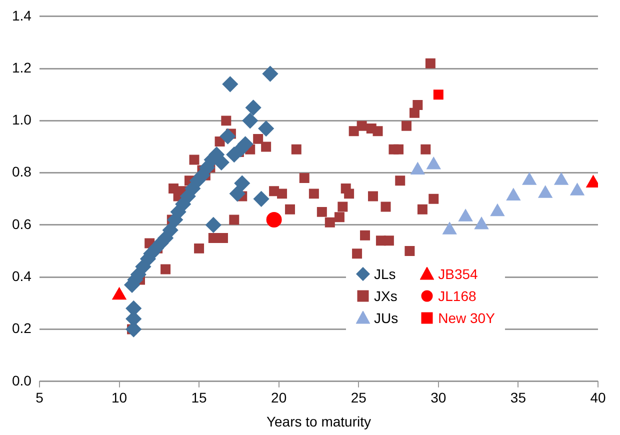 This screenshot has height=435, width=620. Describe the element at coordinates (22, 15) in the screenshot. I see `y-tick-label: 1.4` at that location.